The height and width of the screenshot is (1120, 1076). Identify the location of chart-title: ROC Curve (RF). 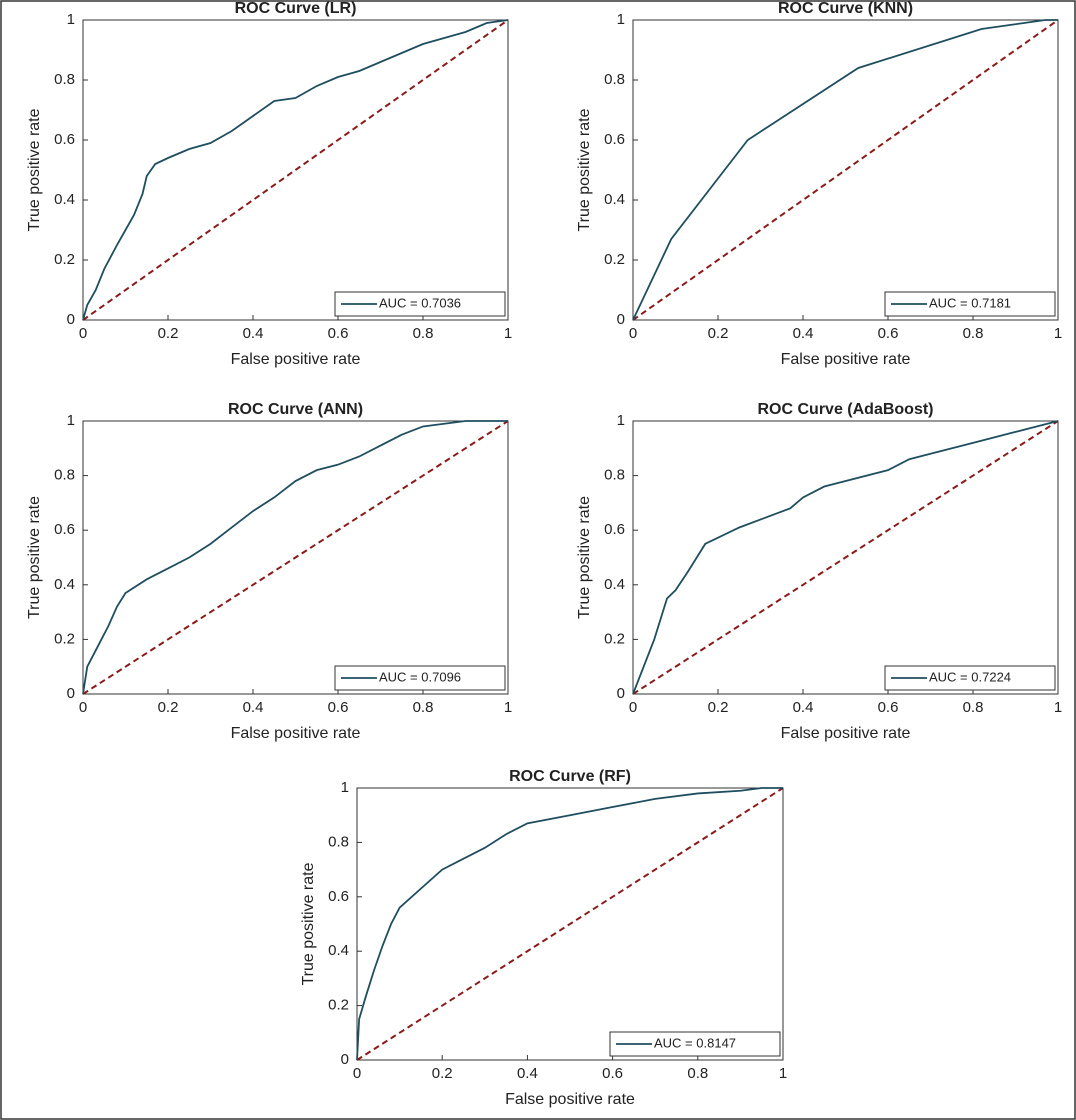
(570, 776).